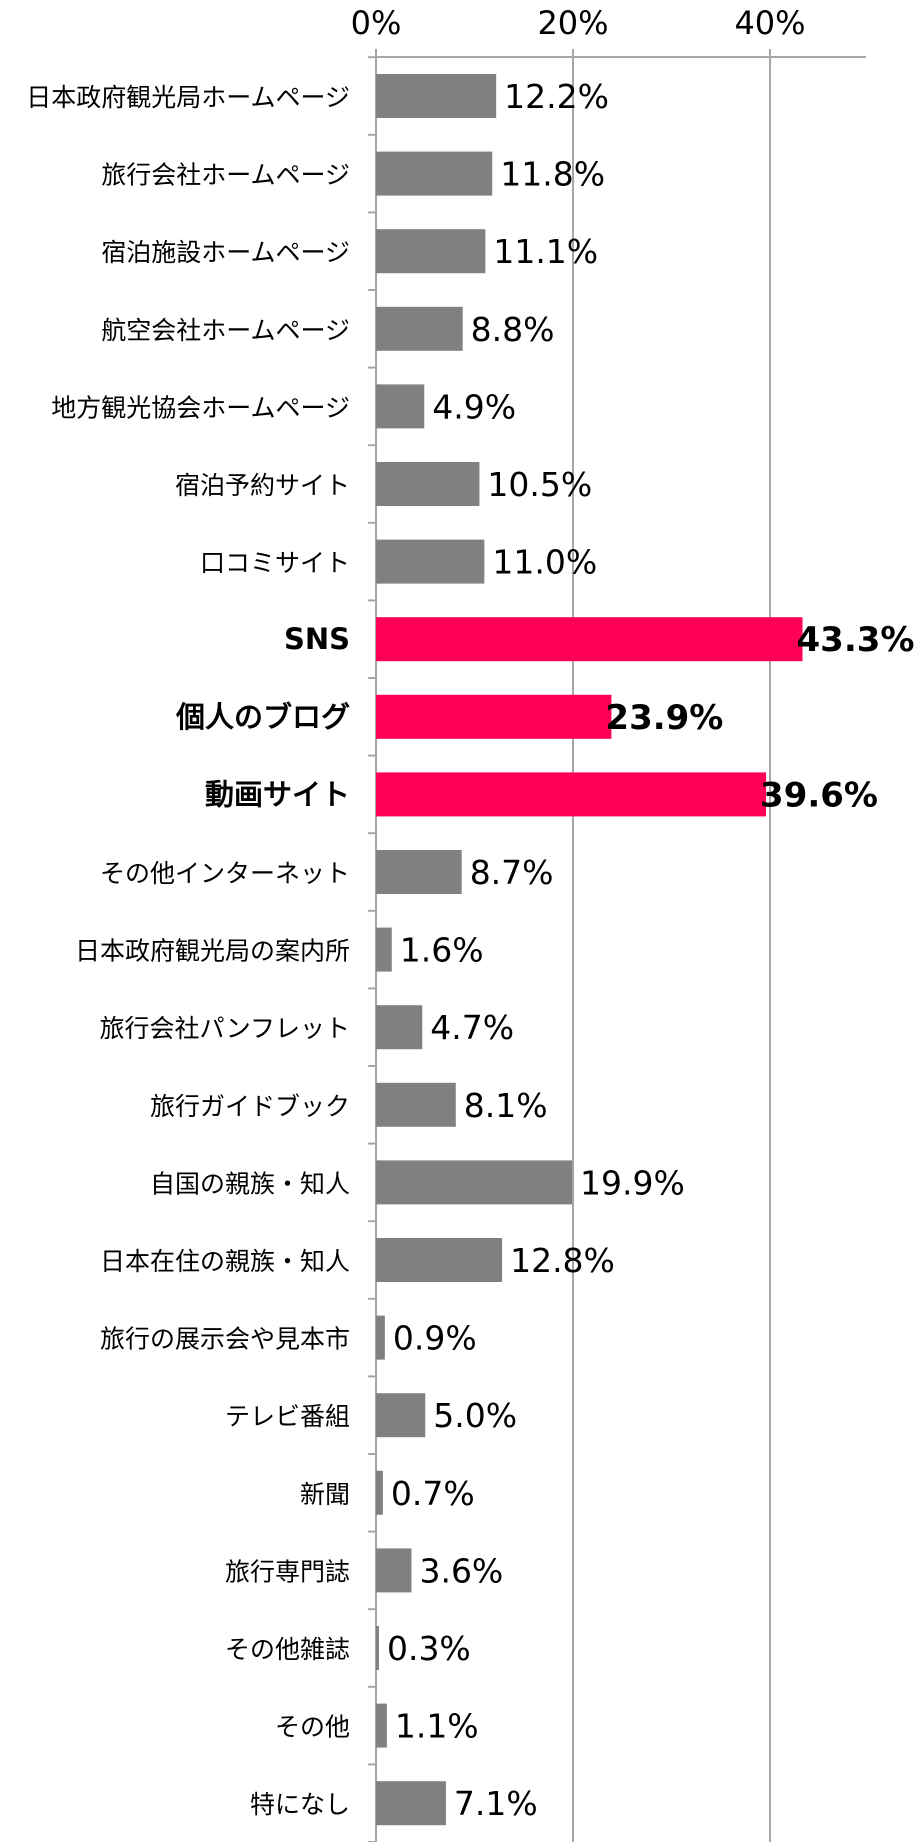 Image resolution: width=922 pixels, height=1847 pixels. Describe the element at coordinates (632, 1182) in the screenshot. I see `data-label: 19.9%` at that location.